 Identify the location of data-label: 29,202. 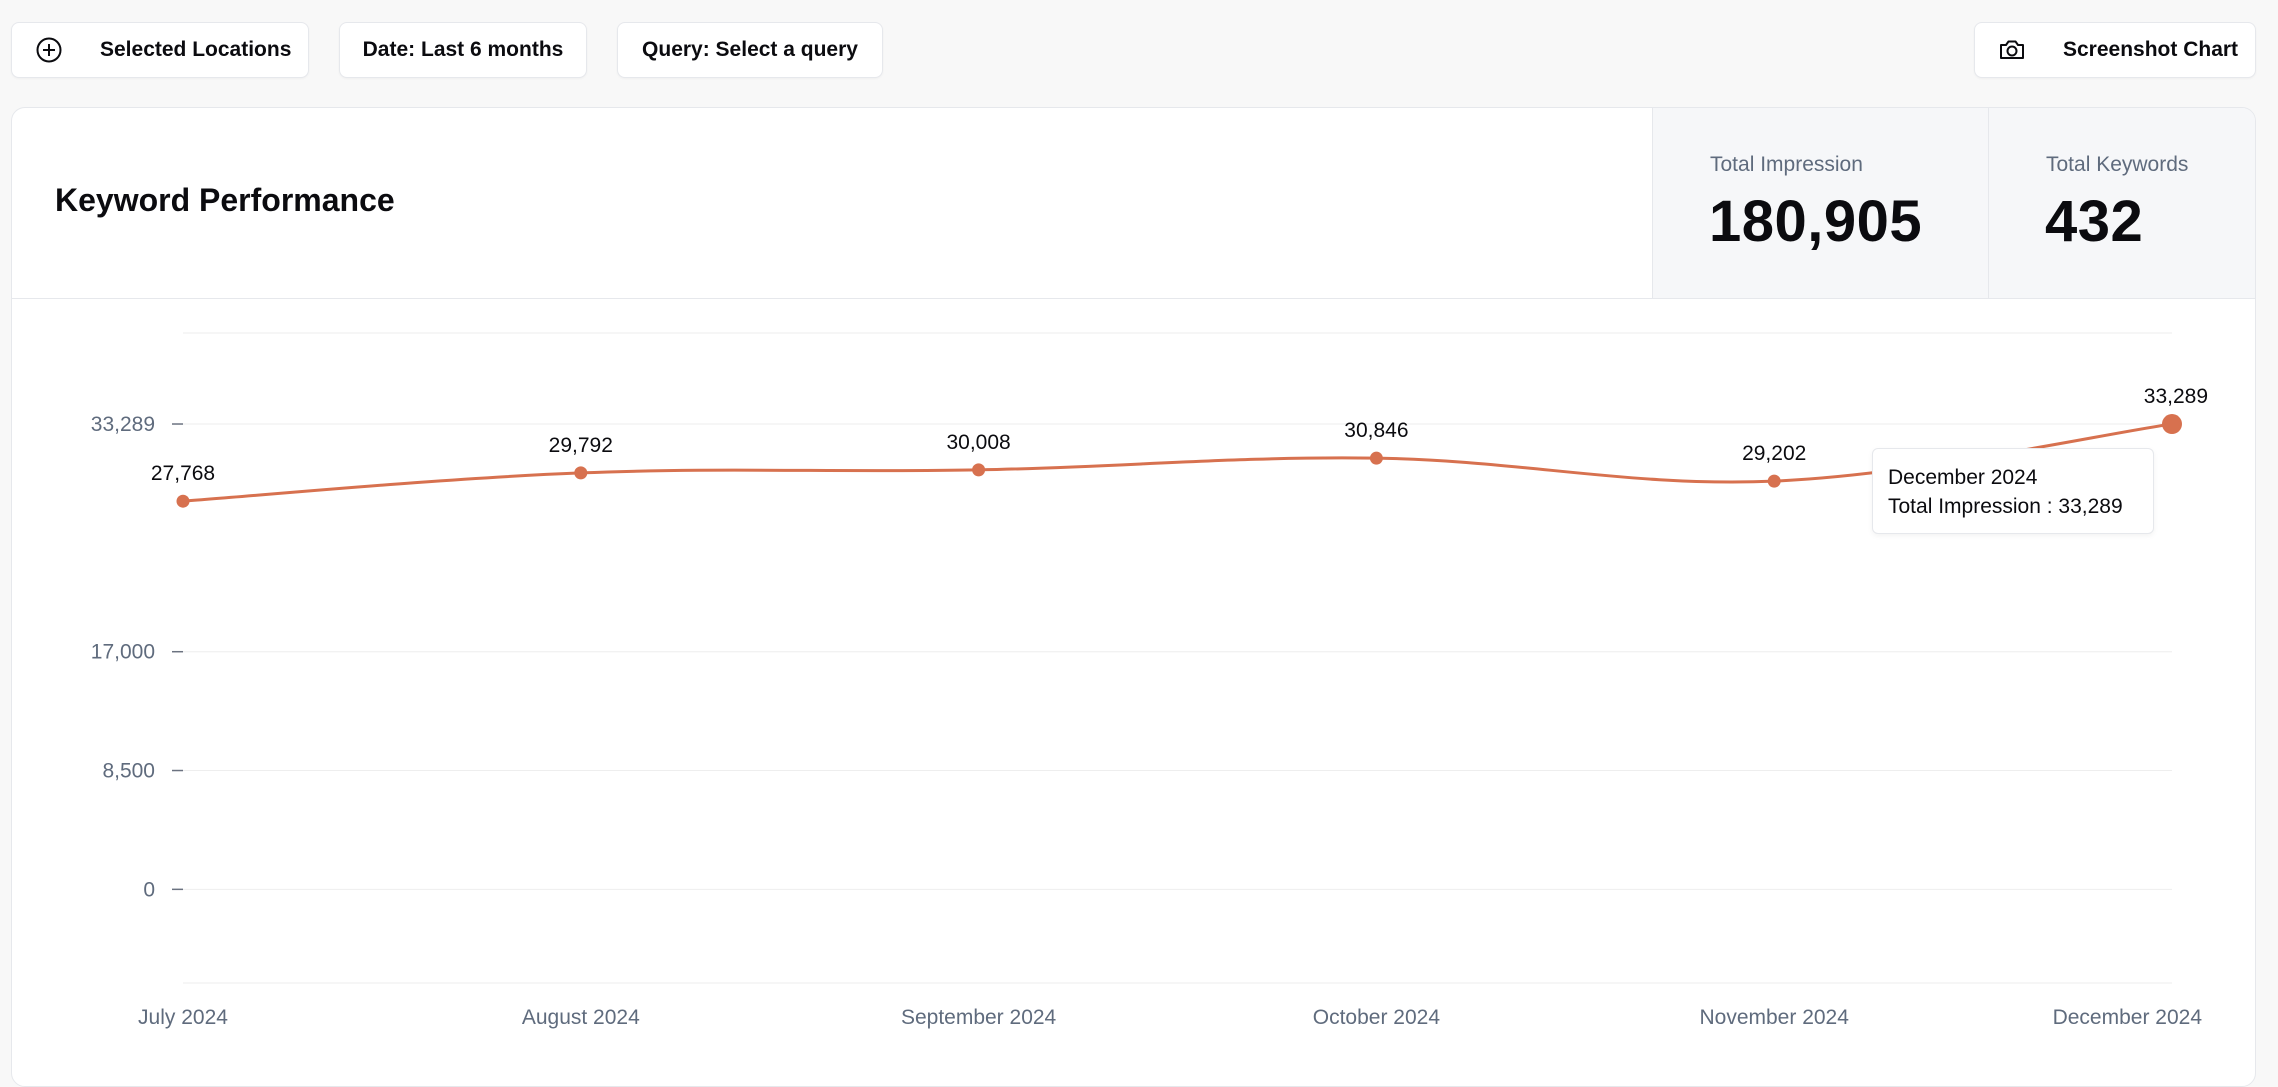
(1774, 453).